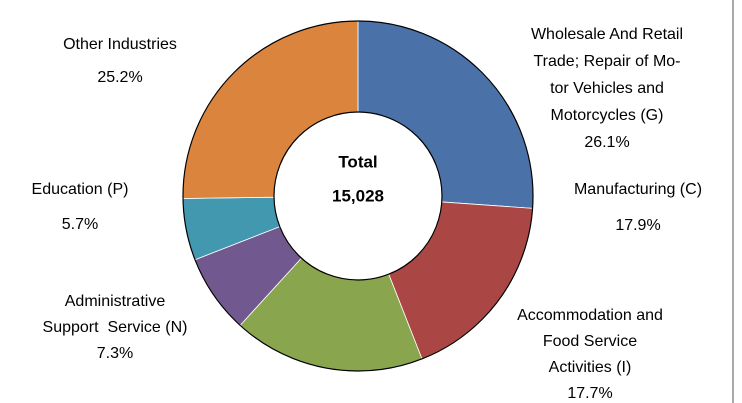 This screenshot has height=403, width=742. Describe the element at coordinates (637, 225) in the screenshot. I see `value-label: 17.9%` at that location.